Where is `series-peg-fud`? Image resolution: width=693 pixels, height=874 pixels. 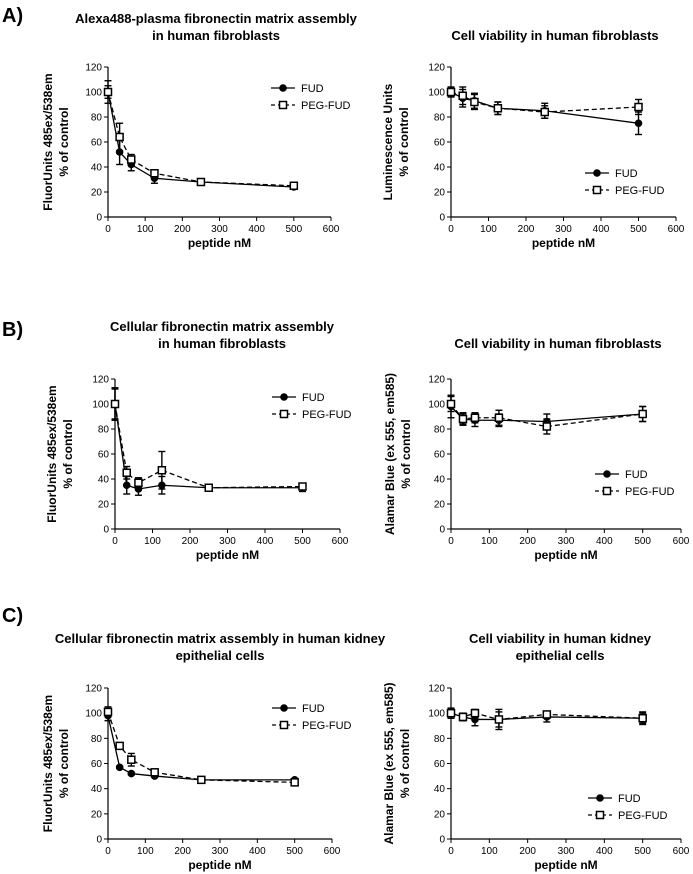 series-peg-fud is located at coordinates (544, 102).